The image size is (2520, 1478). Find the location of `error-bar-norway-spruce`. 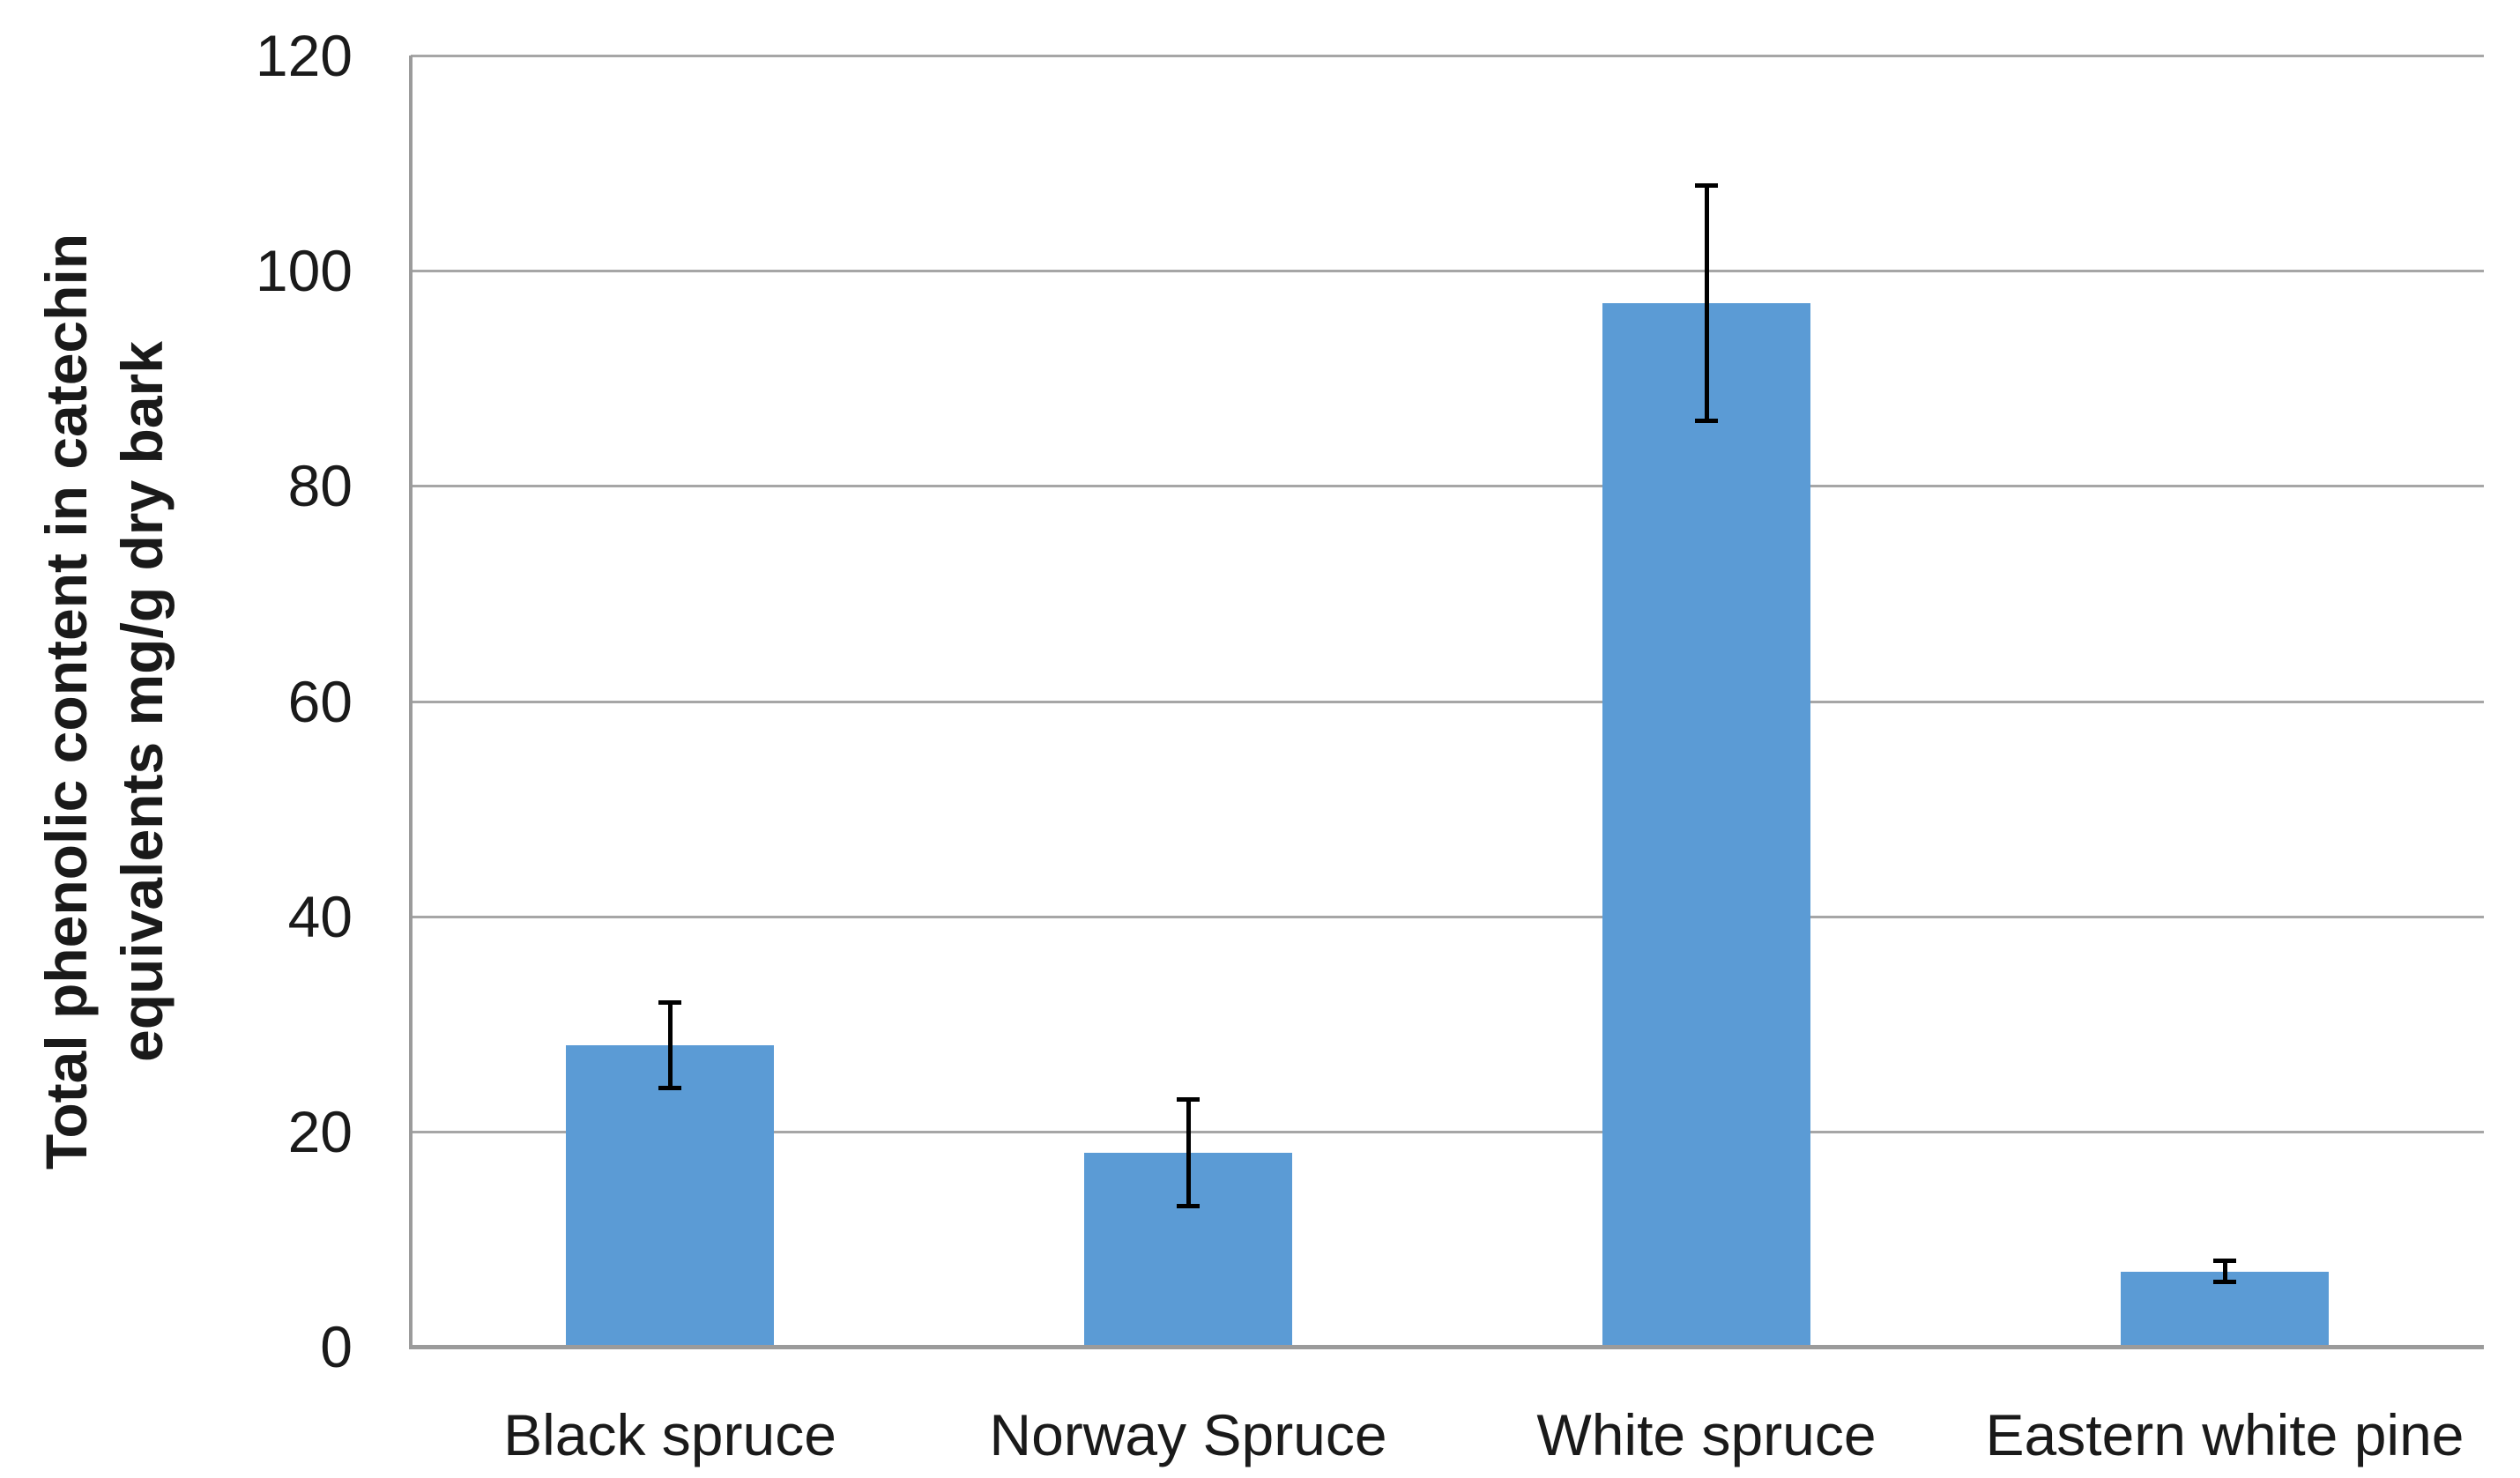

error-bar-norway-spruce is located at coordinates (1188, 1153).